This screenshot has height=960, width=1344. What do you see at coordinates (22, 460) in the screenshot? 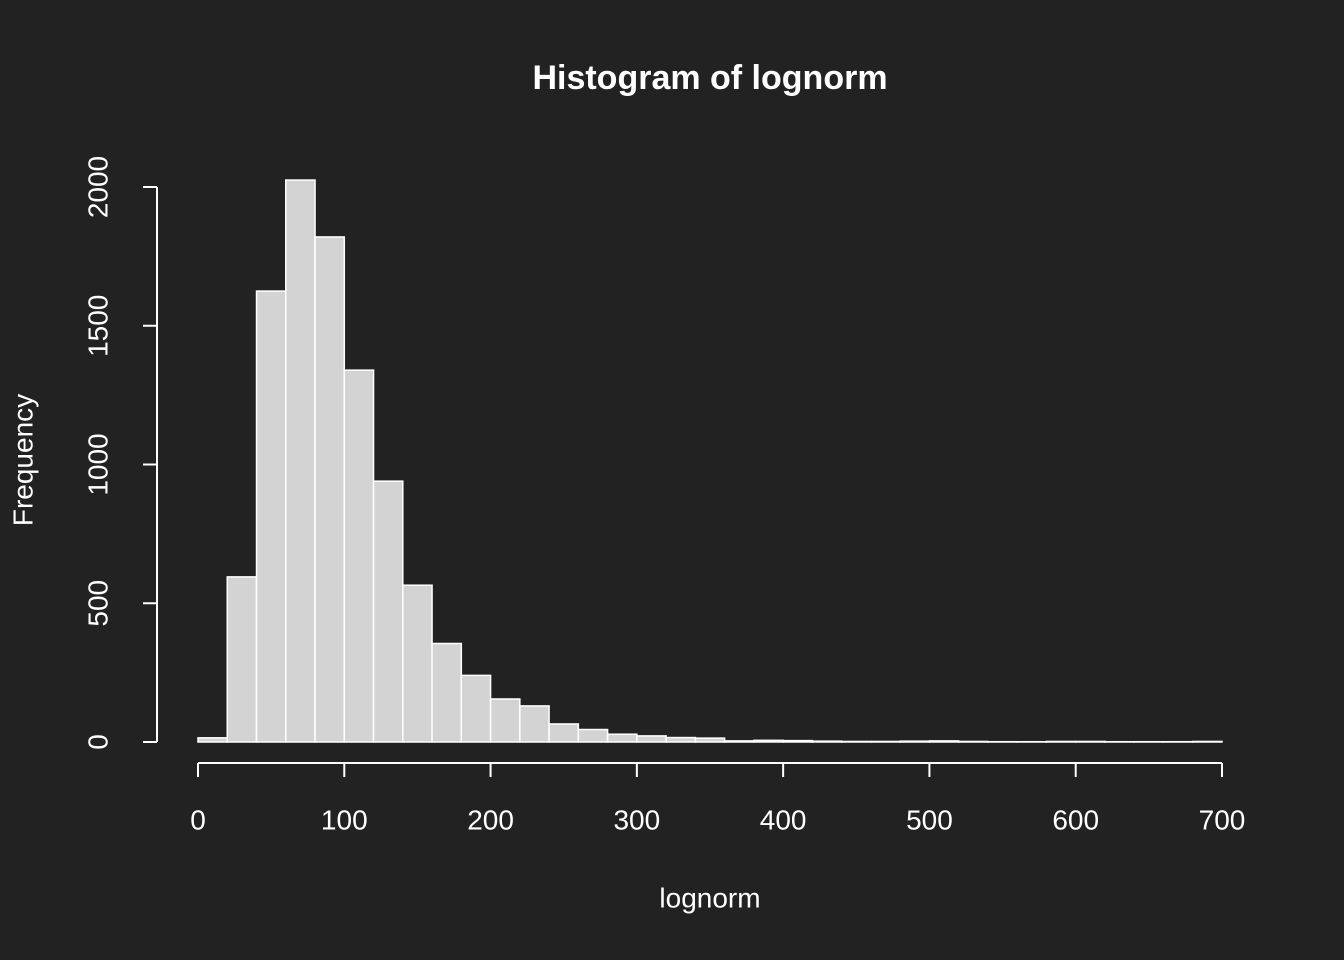
I see `y-axis-title: Frequency` at bounding box center [22, 460].